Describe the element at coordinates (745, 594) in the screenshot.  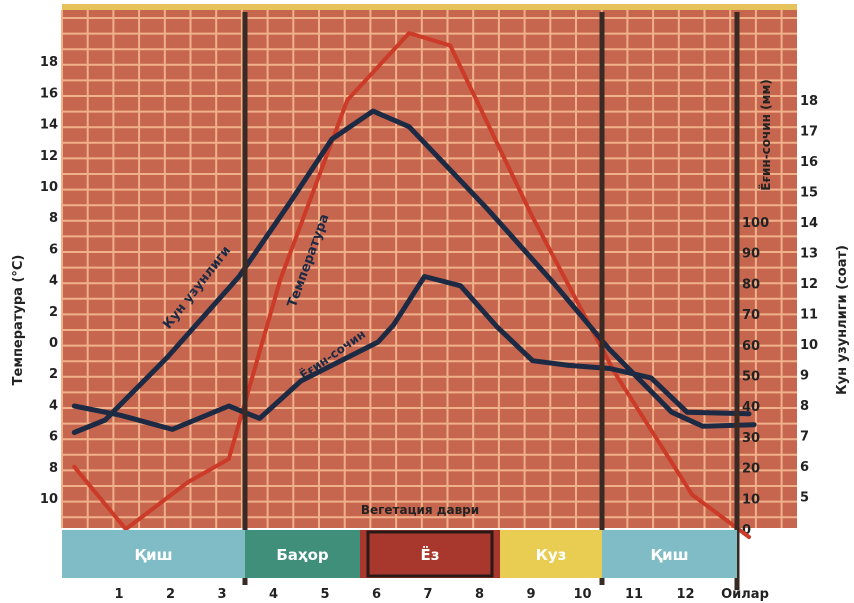
I see `x-axis-end-label: Ойлар` at that location.